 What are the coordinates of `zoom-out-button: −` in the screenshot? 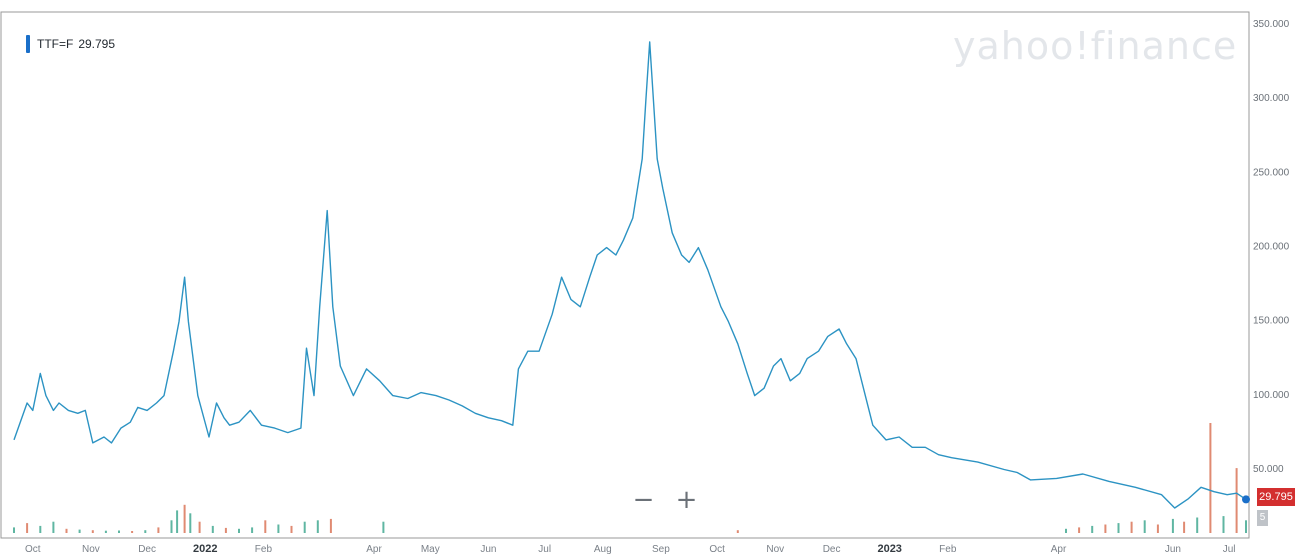 It's located at (643, 500).